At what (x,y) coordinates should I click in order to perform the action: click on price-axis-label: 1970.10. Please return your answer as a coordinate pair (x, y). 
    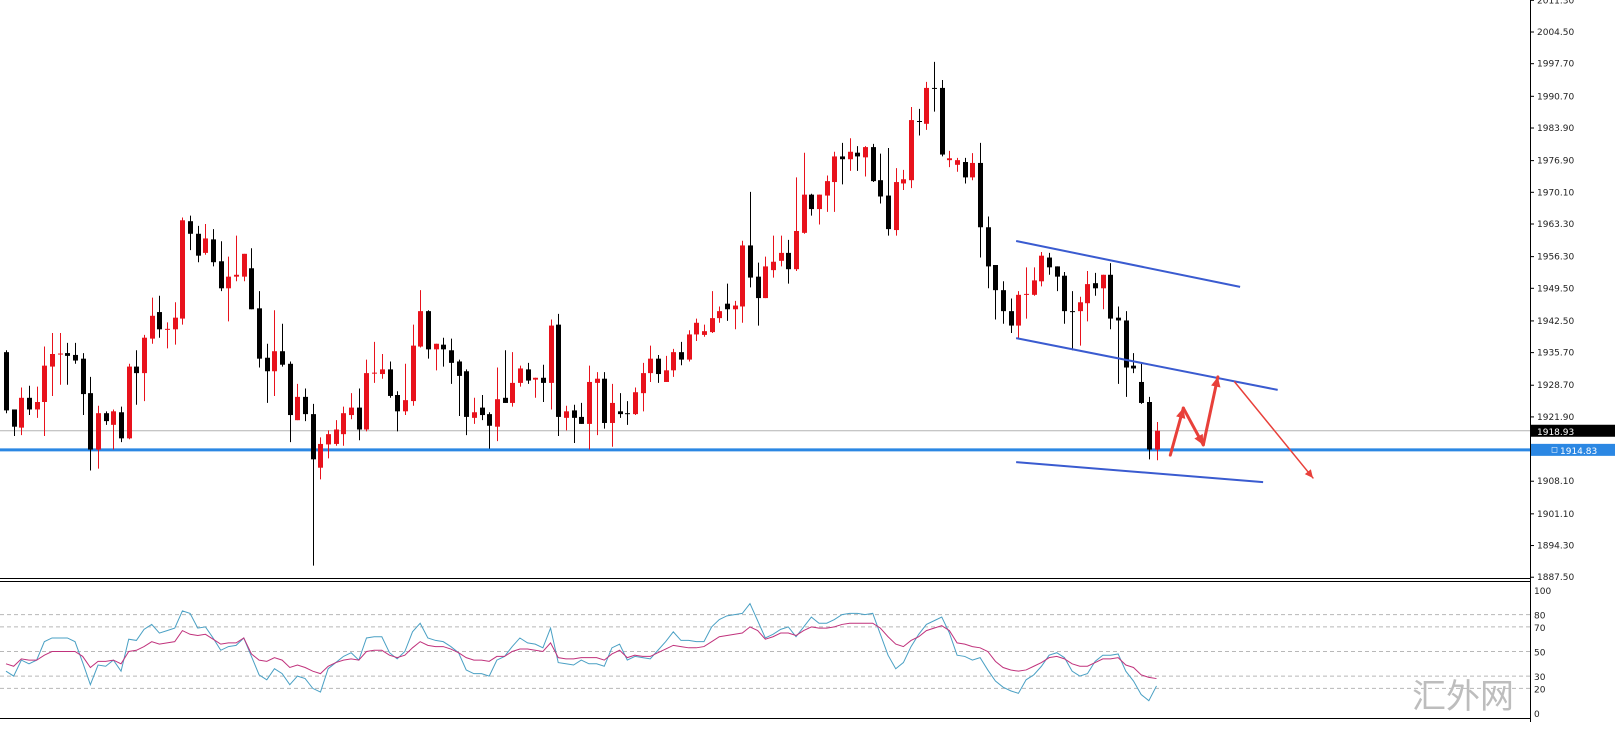
    Looking at the image, I should click on (1555, 193).